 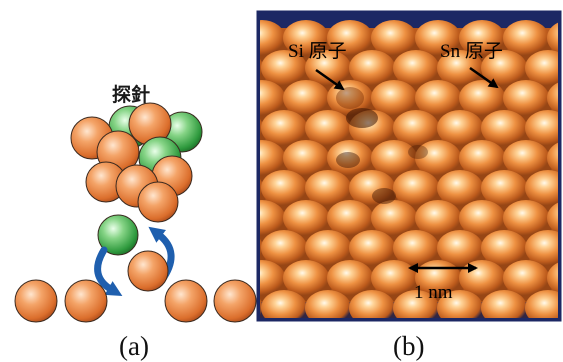 What do you see at coordinates (433, 292) in the screenshot?
I see `scale-bar-label: 1 nm` at bounding box center [433, 292].